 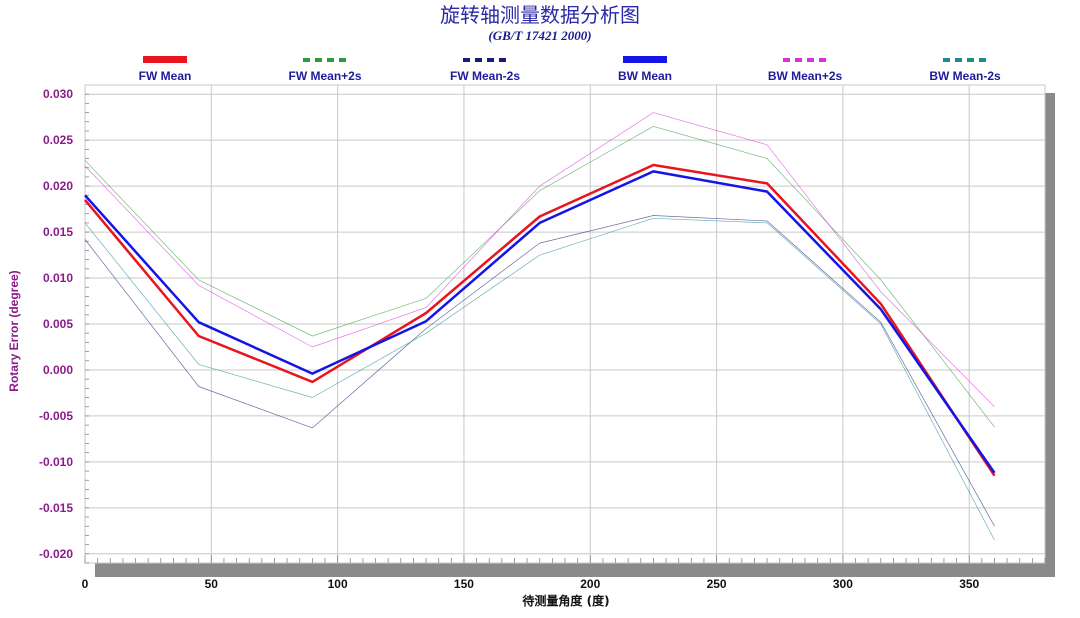 What do you see at coordinates (645, 76) in the screenshot?
I see `legend-label-bw-mean: BW Mean` at bounding box center [645, 76].